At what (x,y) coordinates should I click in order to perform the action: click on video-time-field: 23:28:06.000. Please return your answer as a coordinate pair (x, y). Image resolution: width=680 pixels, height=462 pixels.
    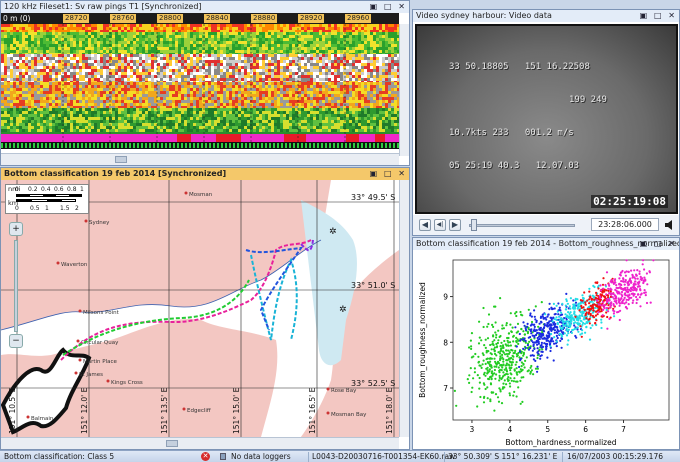
    Looking at the image, I should click on (625, 224).